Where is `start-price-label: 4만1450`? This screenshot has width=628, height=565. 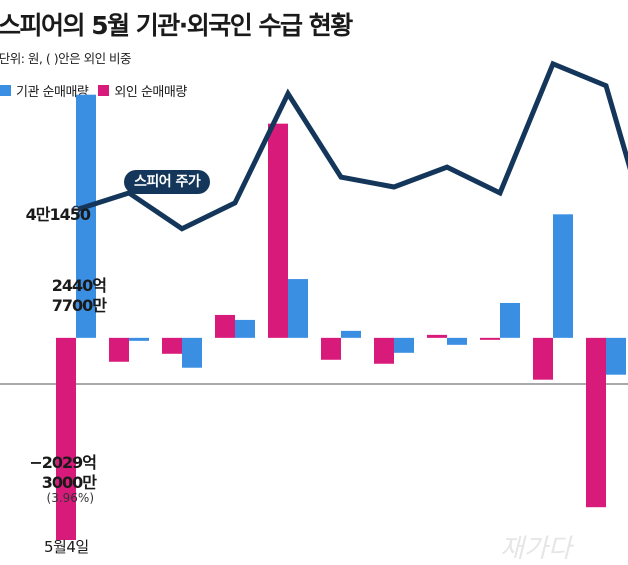 start-price-label: 4만1450 is located at coordinates (58, 214).